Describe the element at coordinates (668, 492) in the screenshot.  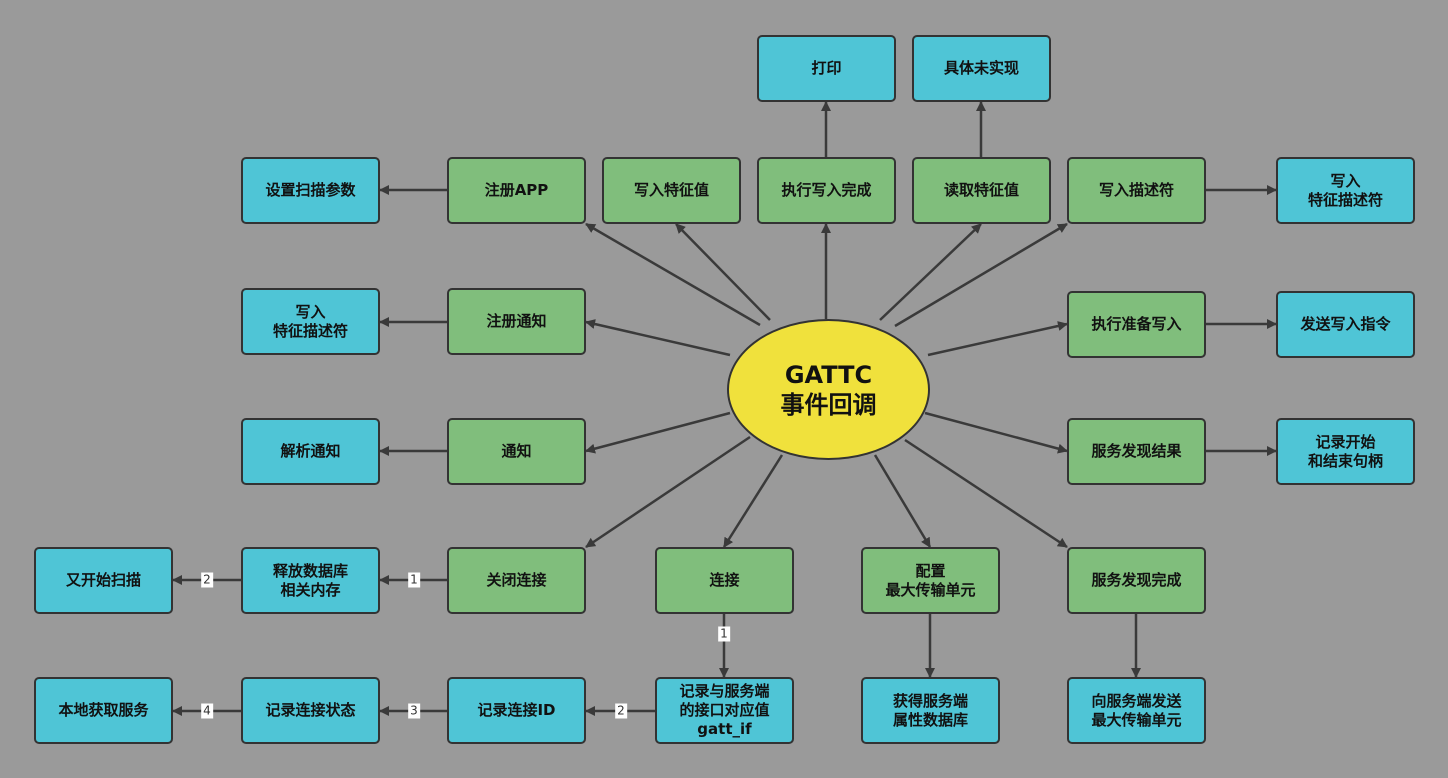
I see `edge-from-center-to-close` at that location.